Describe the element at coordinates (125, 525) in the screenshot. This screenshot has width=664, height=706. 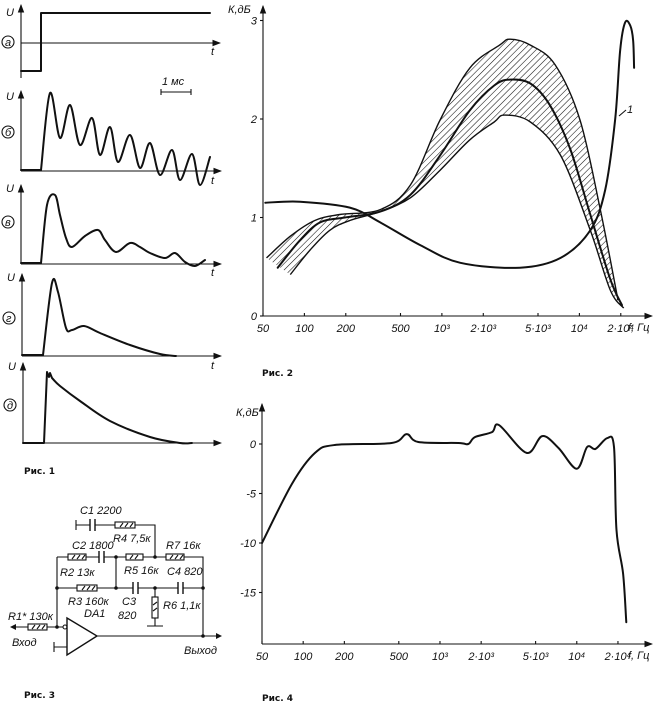
I see `resistor-r4` at that location.